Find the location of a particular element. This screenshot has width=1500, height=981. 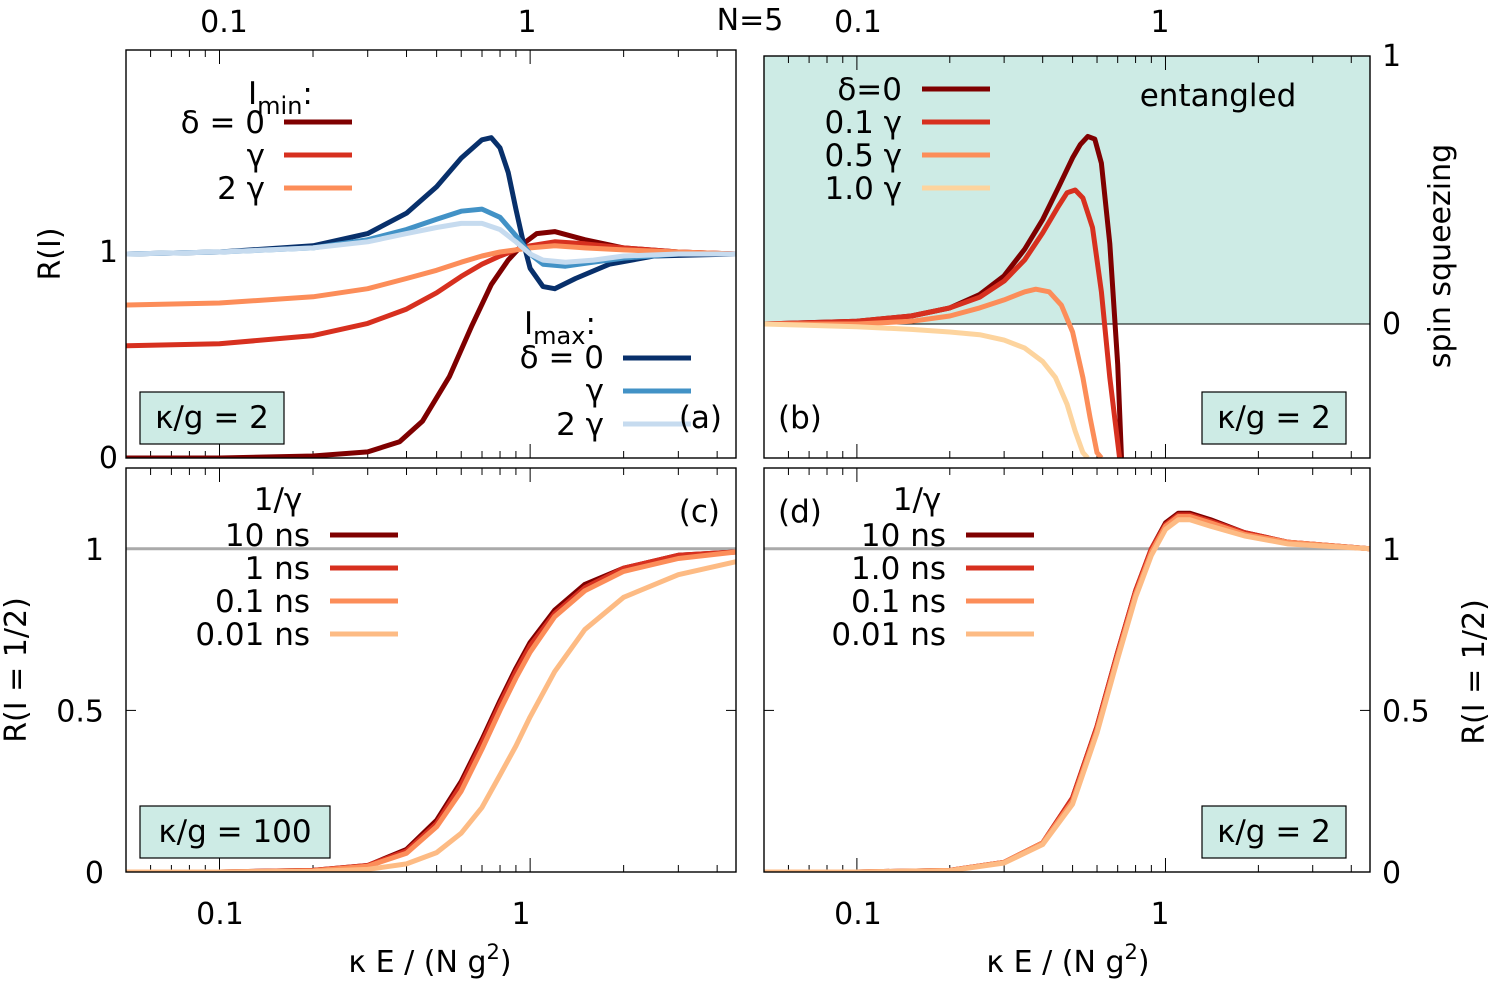

legend-c-label-2: 0.1 ns is located at coordinates (262, 602).